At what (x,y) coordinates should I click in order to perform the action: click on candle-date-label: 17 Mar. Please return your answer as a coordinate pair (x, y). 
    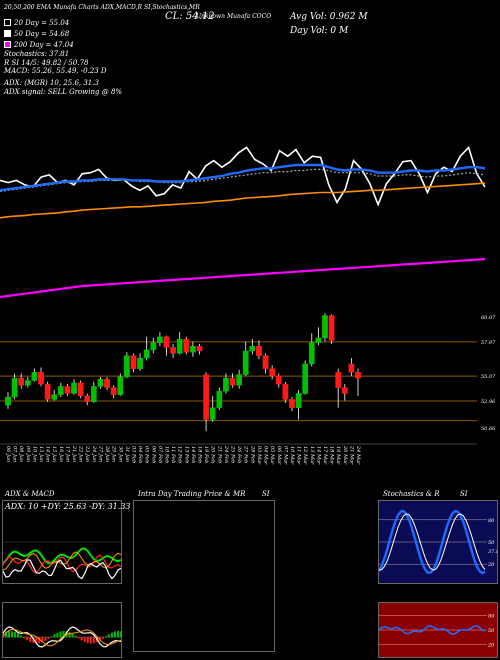
    Looking at the image, I should click on (325, 455).